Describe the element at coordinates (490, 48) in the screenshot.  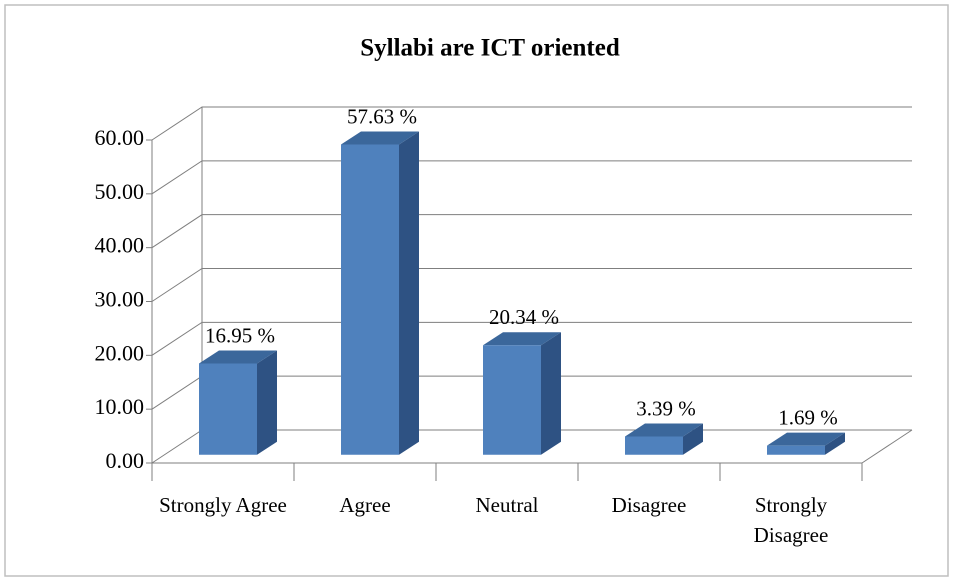
I see `chart-title: Syllabi are ICT oriented` at that location.